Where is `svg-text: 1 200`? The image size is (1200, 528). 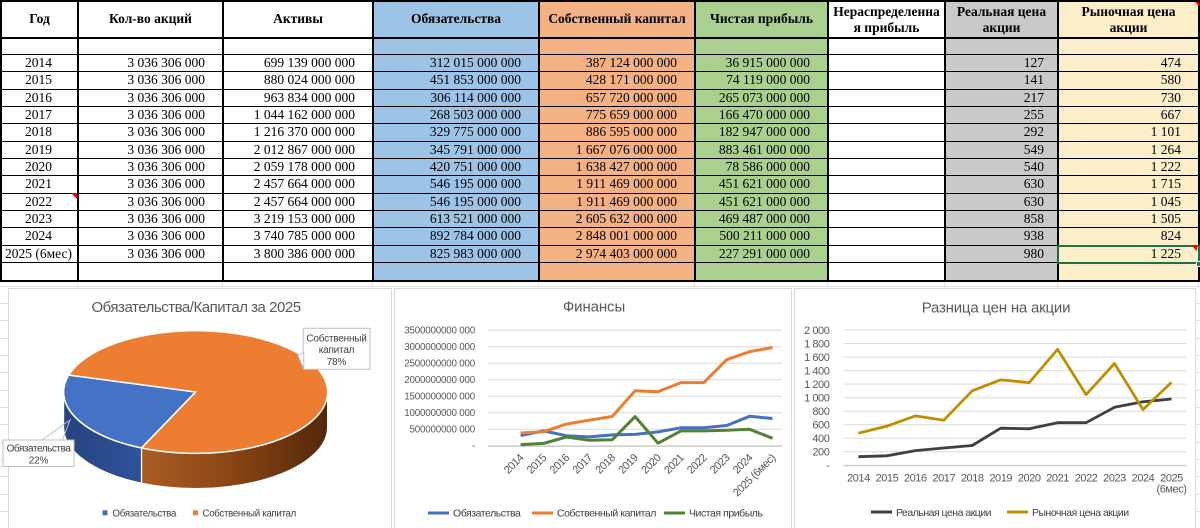 svg-text: 1 200 is located at coordinates (817, 385).